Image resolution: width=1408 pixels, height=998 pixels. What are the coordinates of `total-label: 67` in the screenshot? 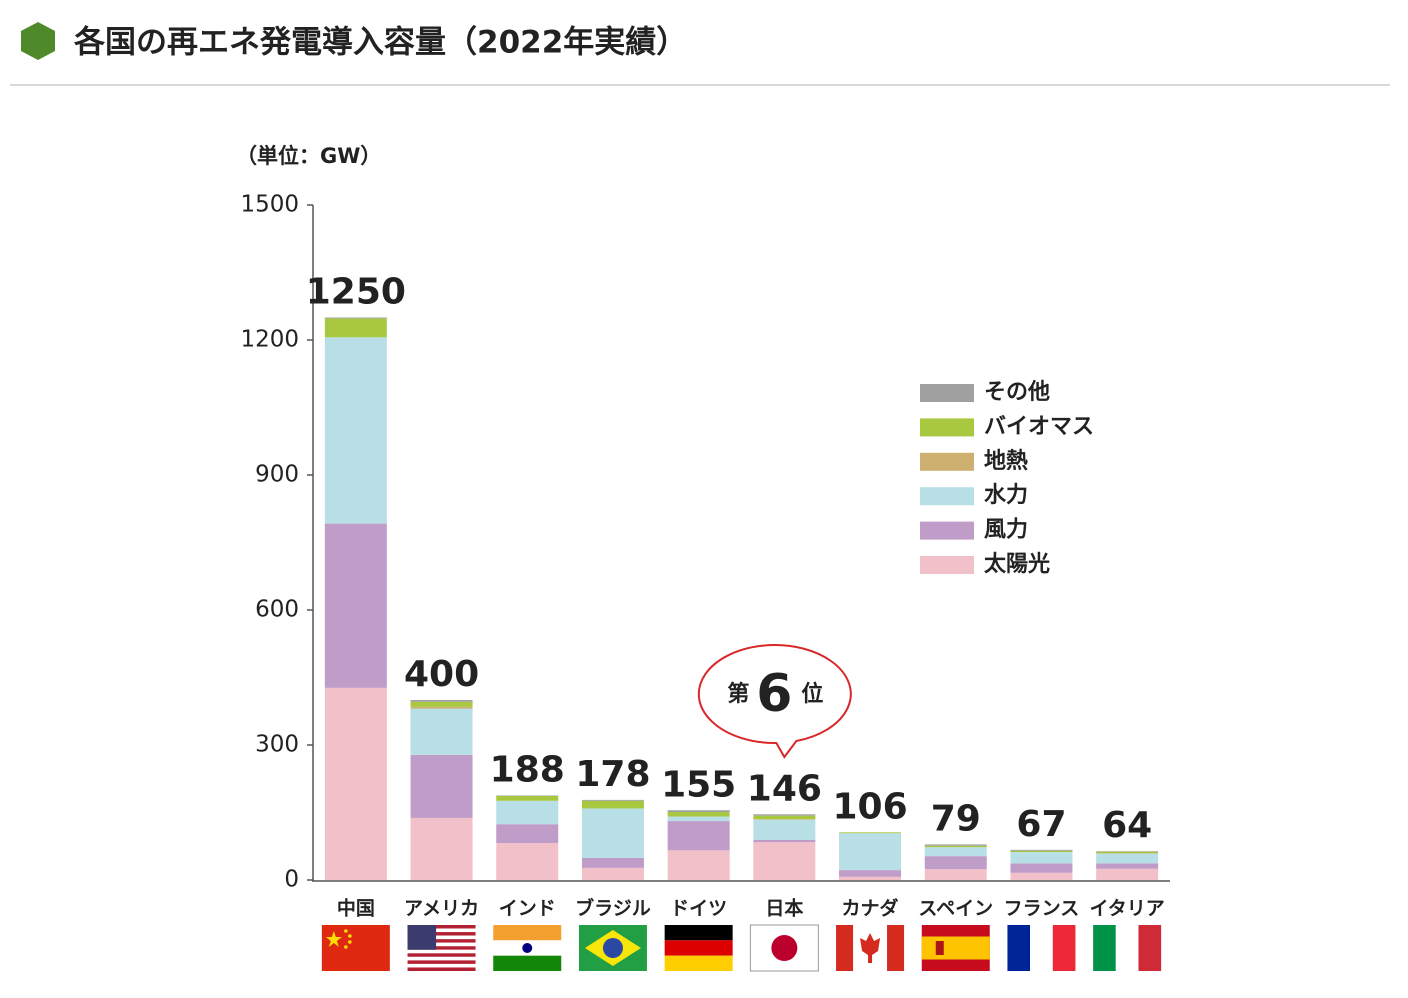 It's located at (1041, 824).